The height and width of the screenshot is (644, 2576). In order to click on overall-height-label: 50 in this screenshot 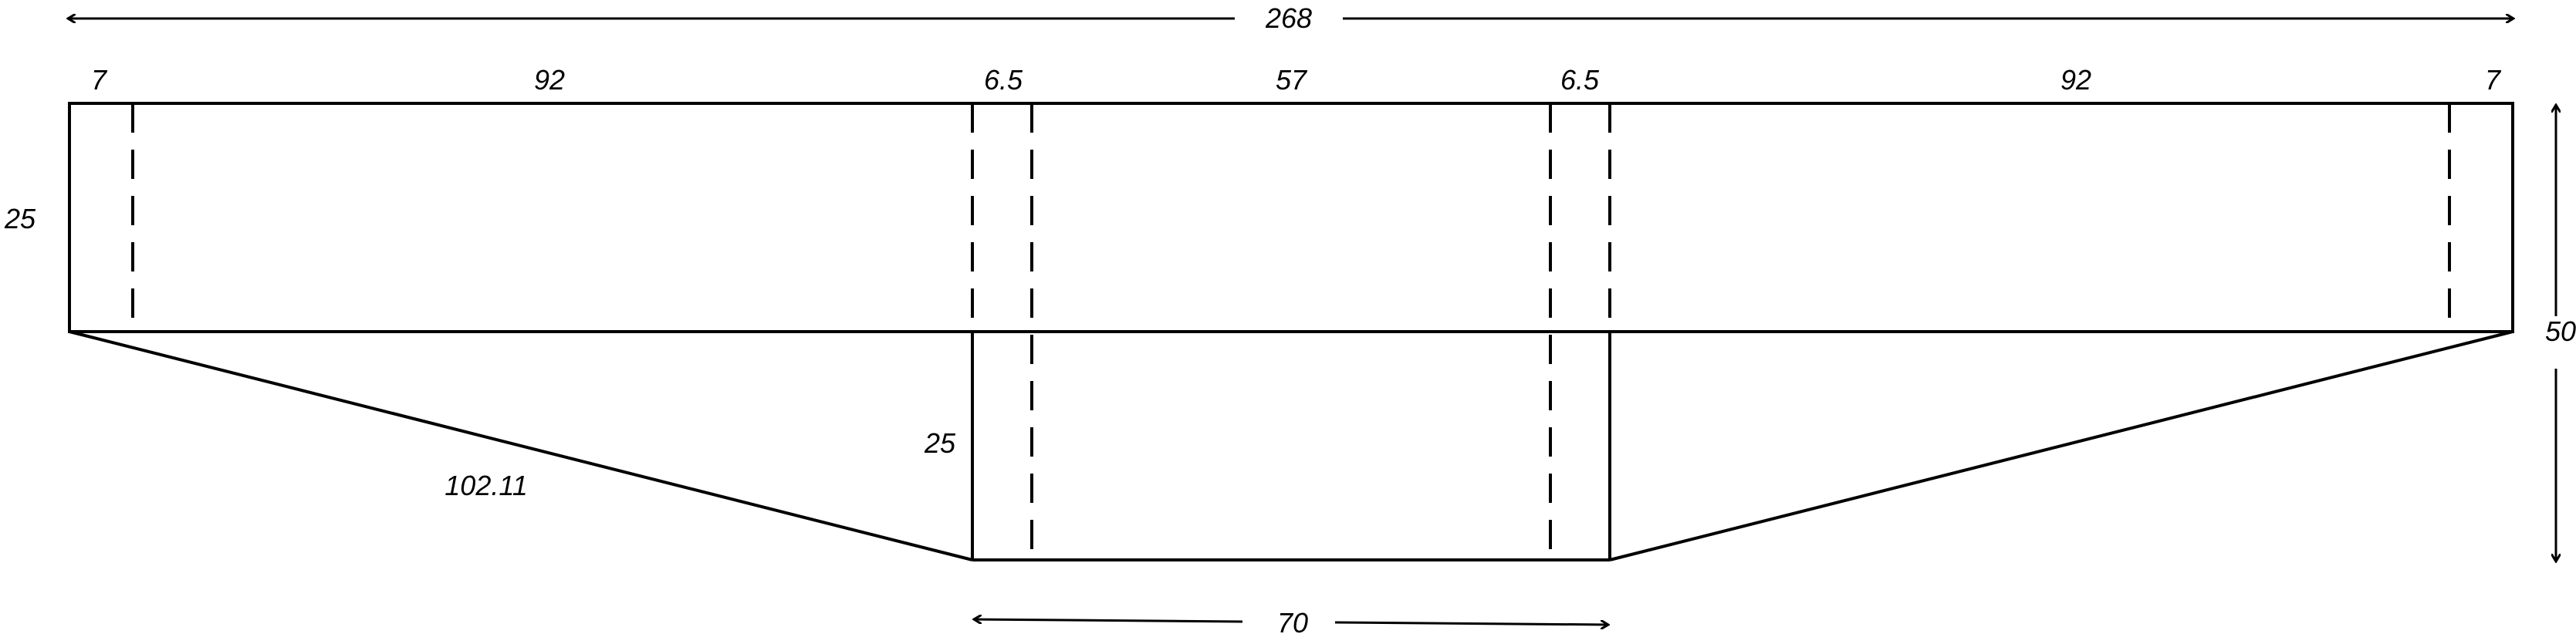, I will do `click(2560, 331)`.